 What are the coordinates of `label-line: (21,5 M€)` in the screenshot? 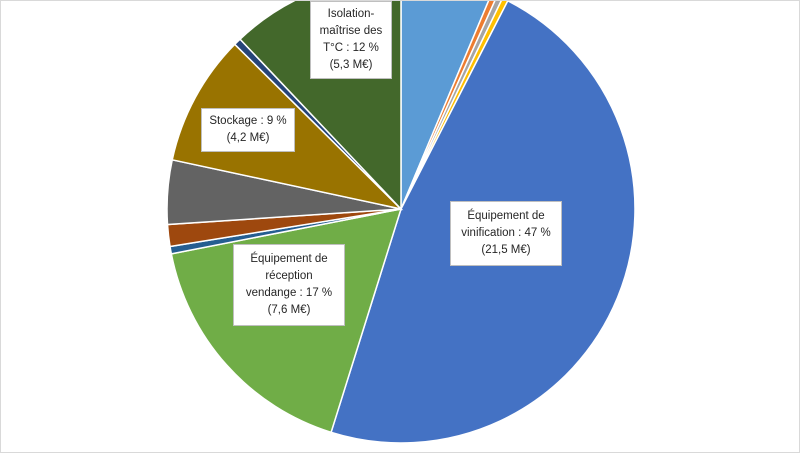 It's located at (506, 250).